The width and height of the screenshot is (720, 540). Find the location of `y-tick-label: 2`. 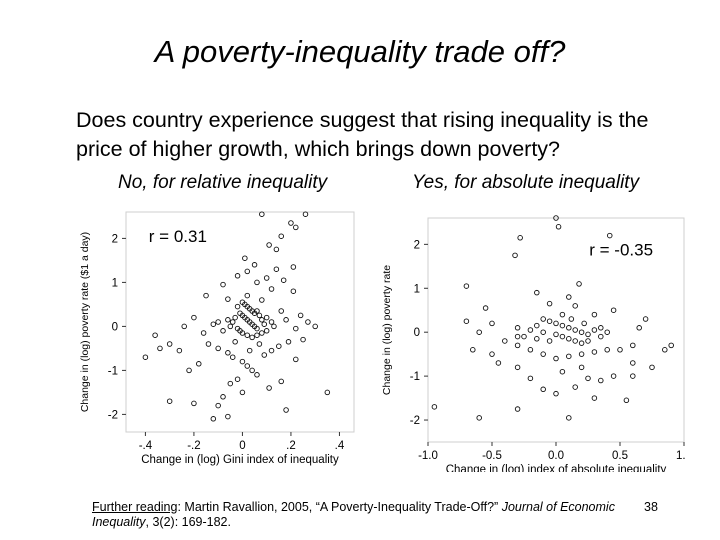

y-tick-label: 2 is located at coordinates (115, 239).